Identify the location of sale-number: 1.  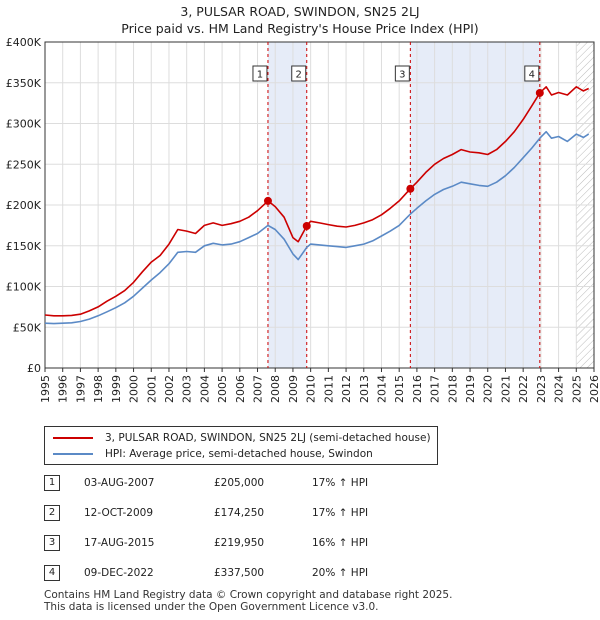
(52, 483).